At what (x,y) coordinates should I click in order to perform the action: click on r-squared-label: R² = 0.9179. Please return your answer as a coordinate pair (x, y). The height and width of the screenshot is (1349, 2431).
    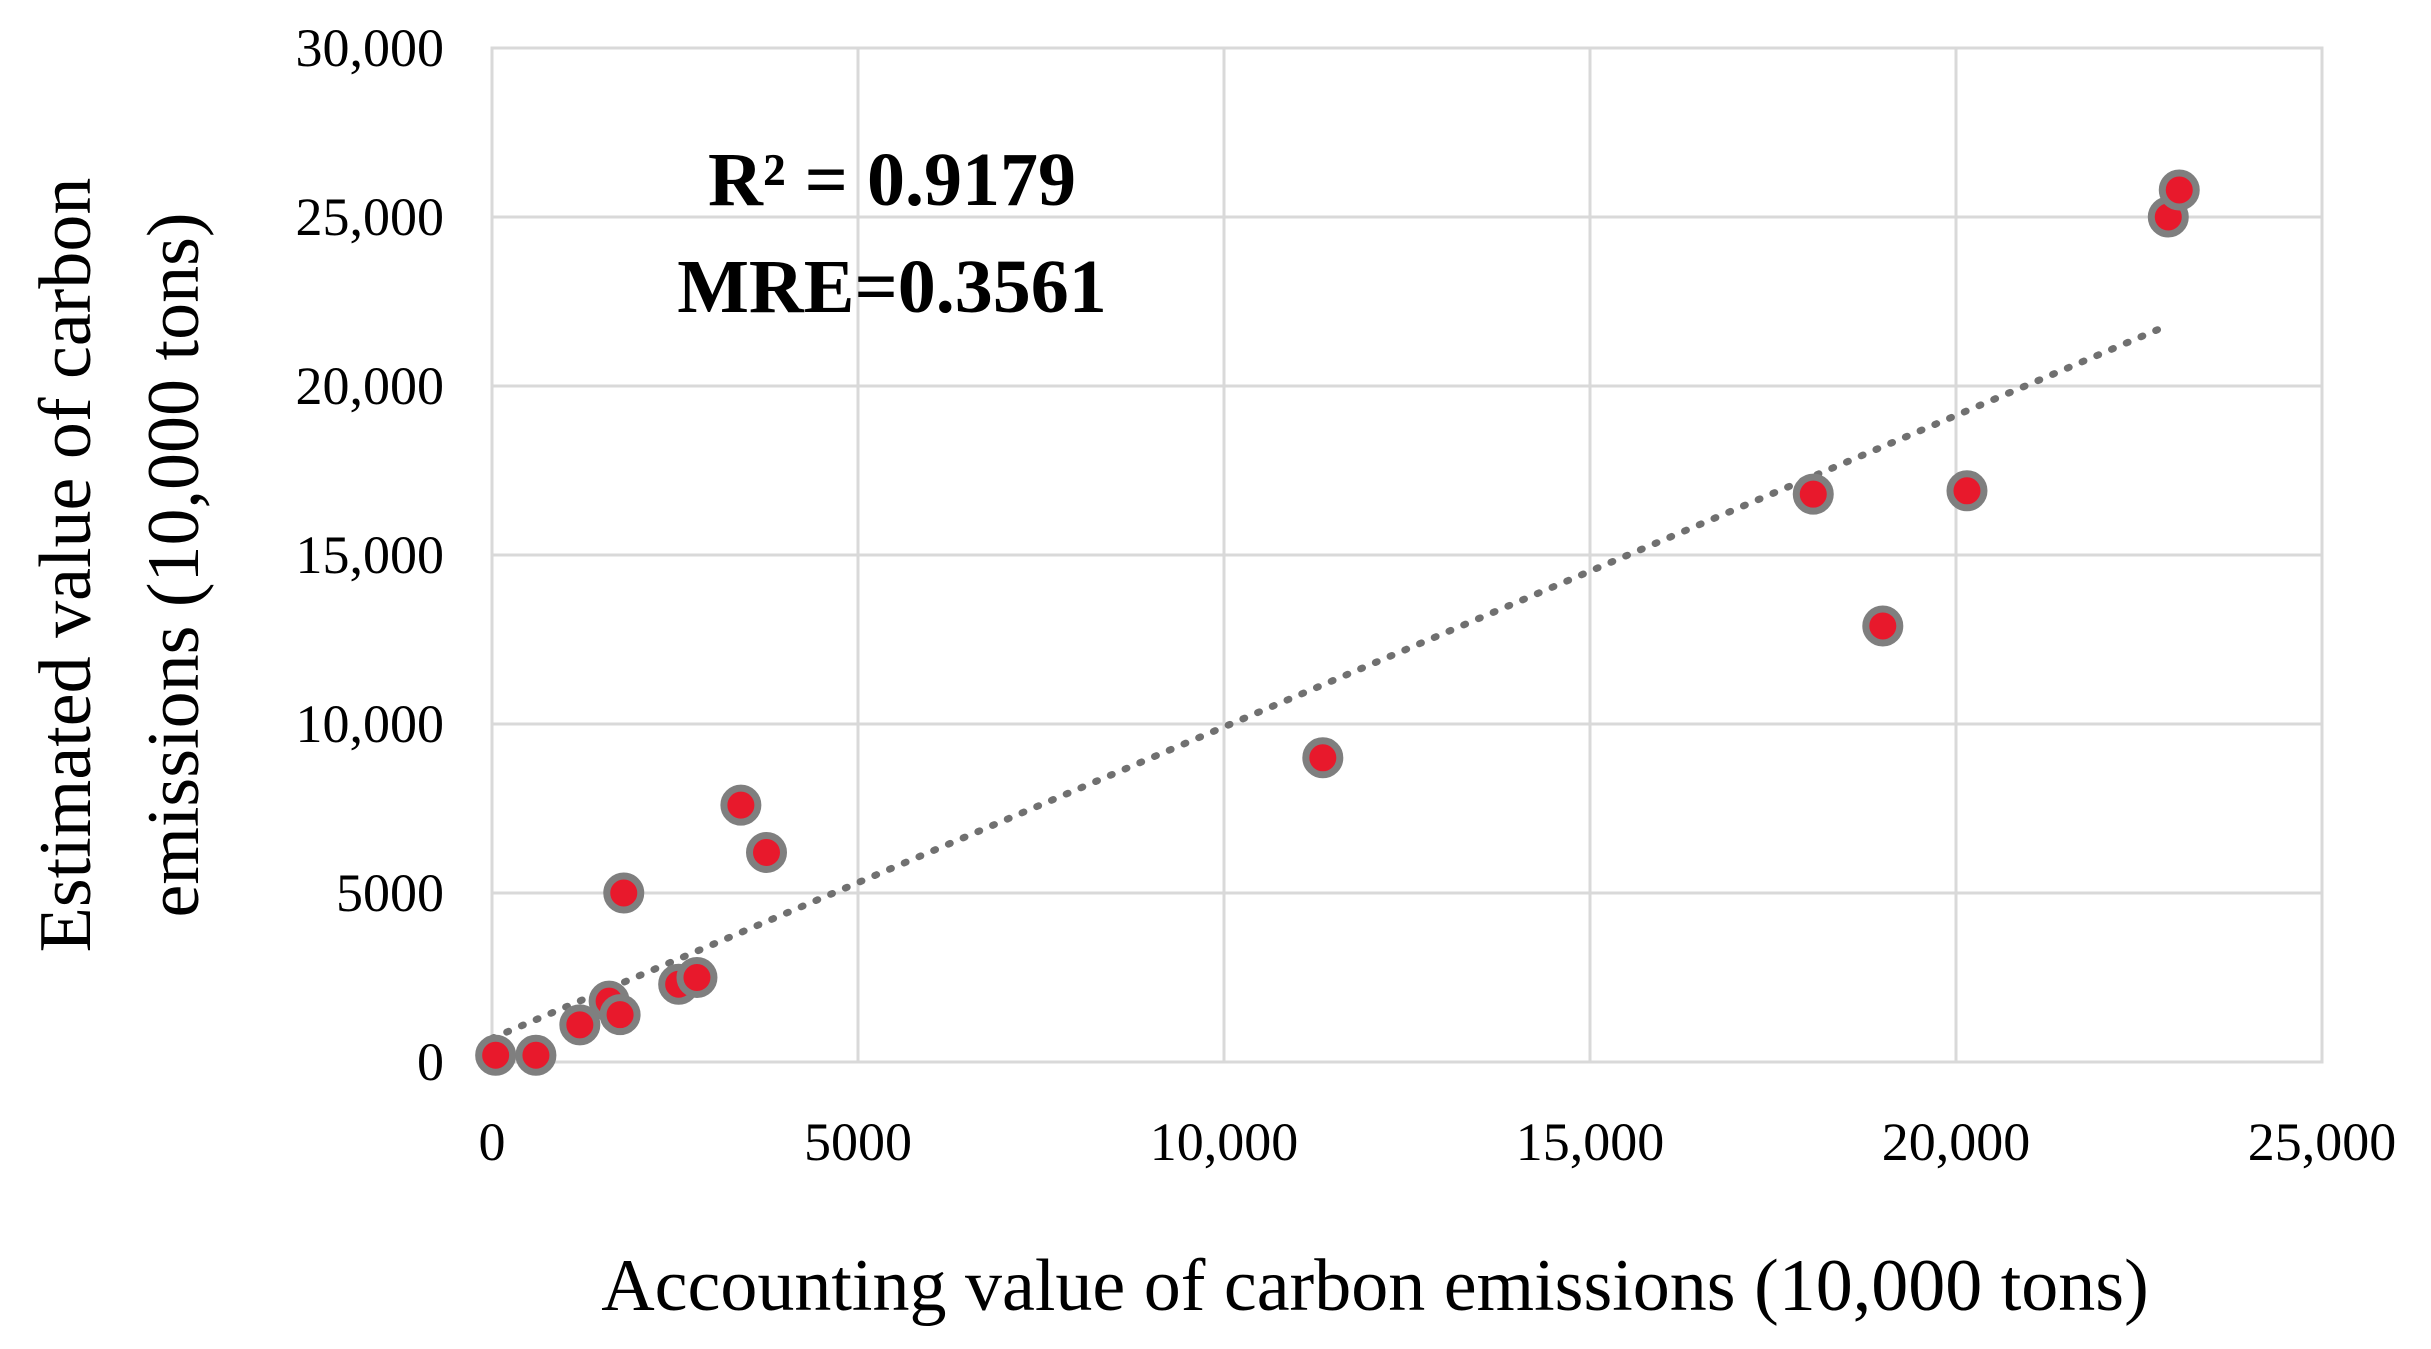
    Looking at the image, I should click on (892, 180).